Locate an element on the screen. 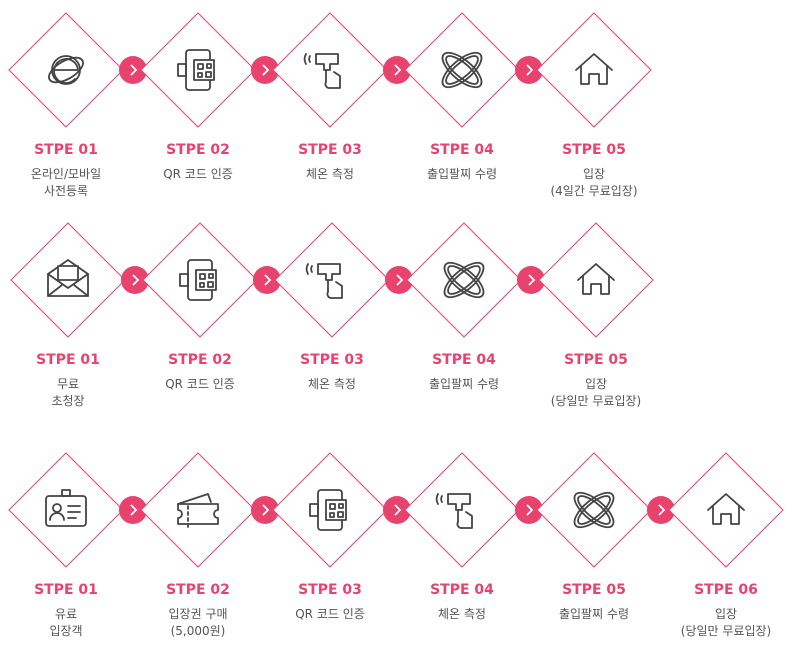  step-number: STPE 06 is located at coordinates (726, 590).